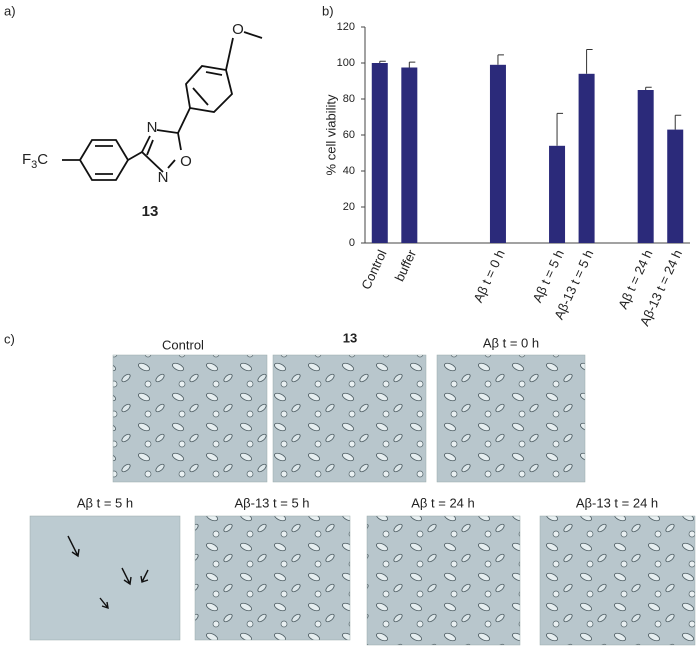 The height and width of the screenshot is (648, 700). What do you see at coordinates (350, 337) in the screenshot?
I see `micrograph-label: 13` at bounding box center [350, 337].